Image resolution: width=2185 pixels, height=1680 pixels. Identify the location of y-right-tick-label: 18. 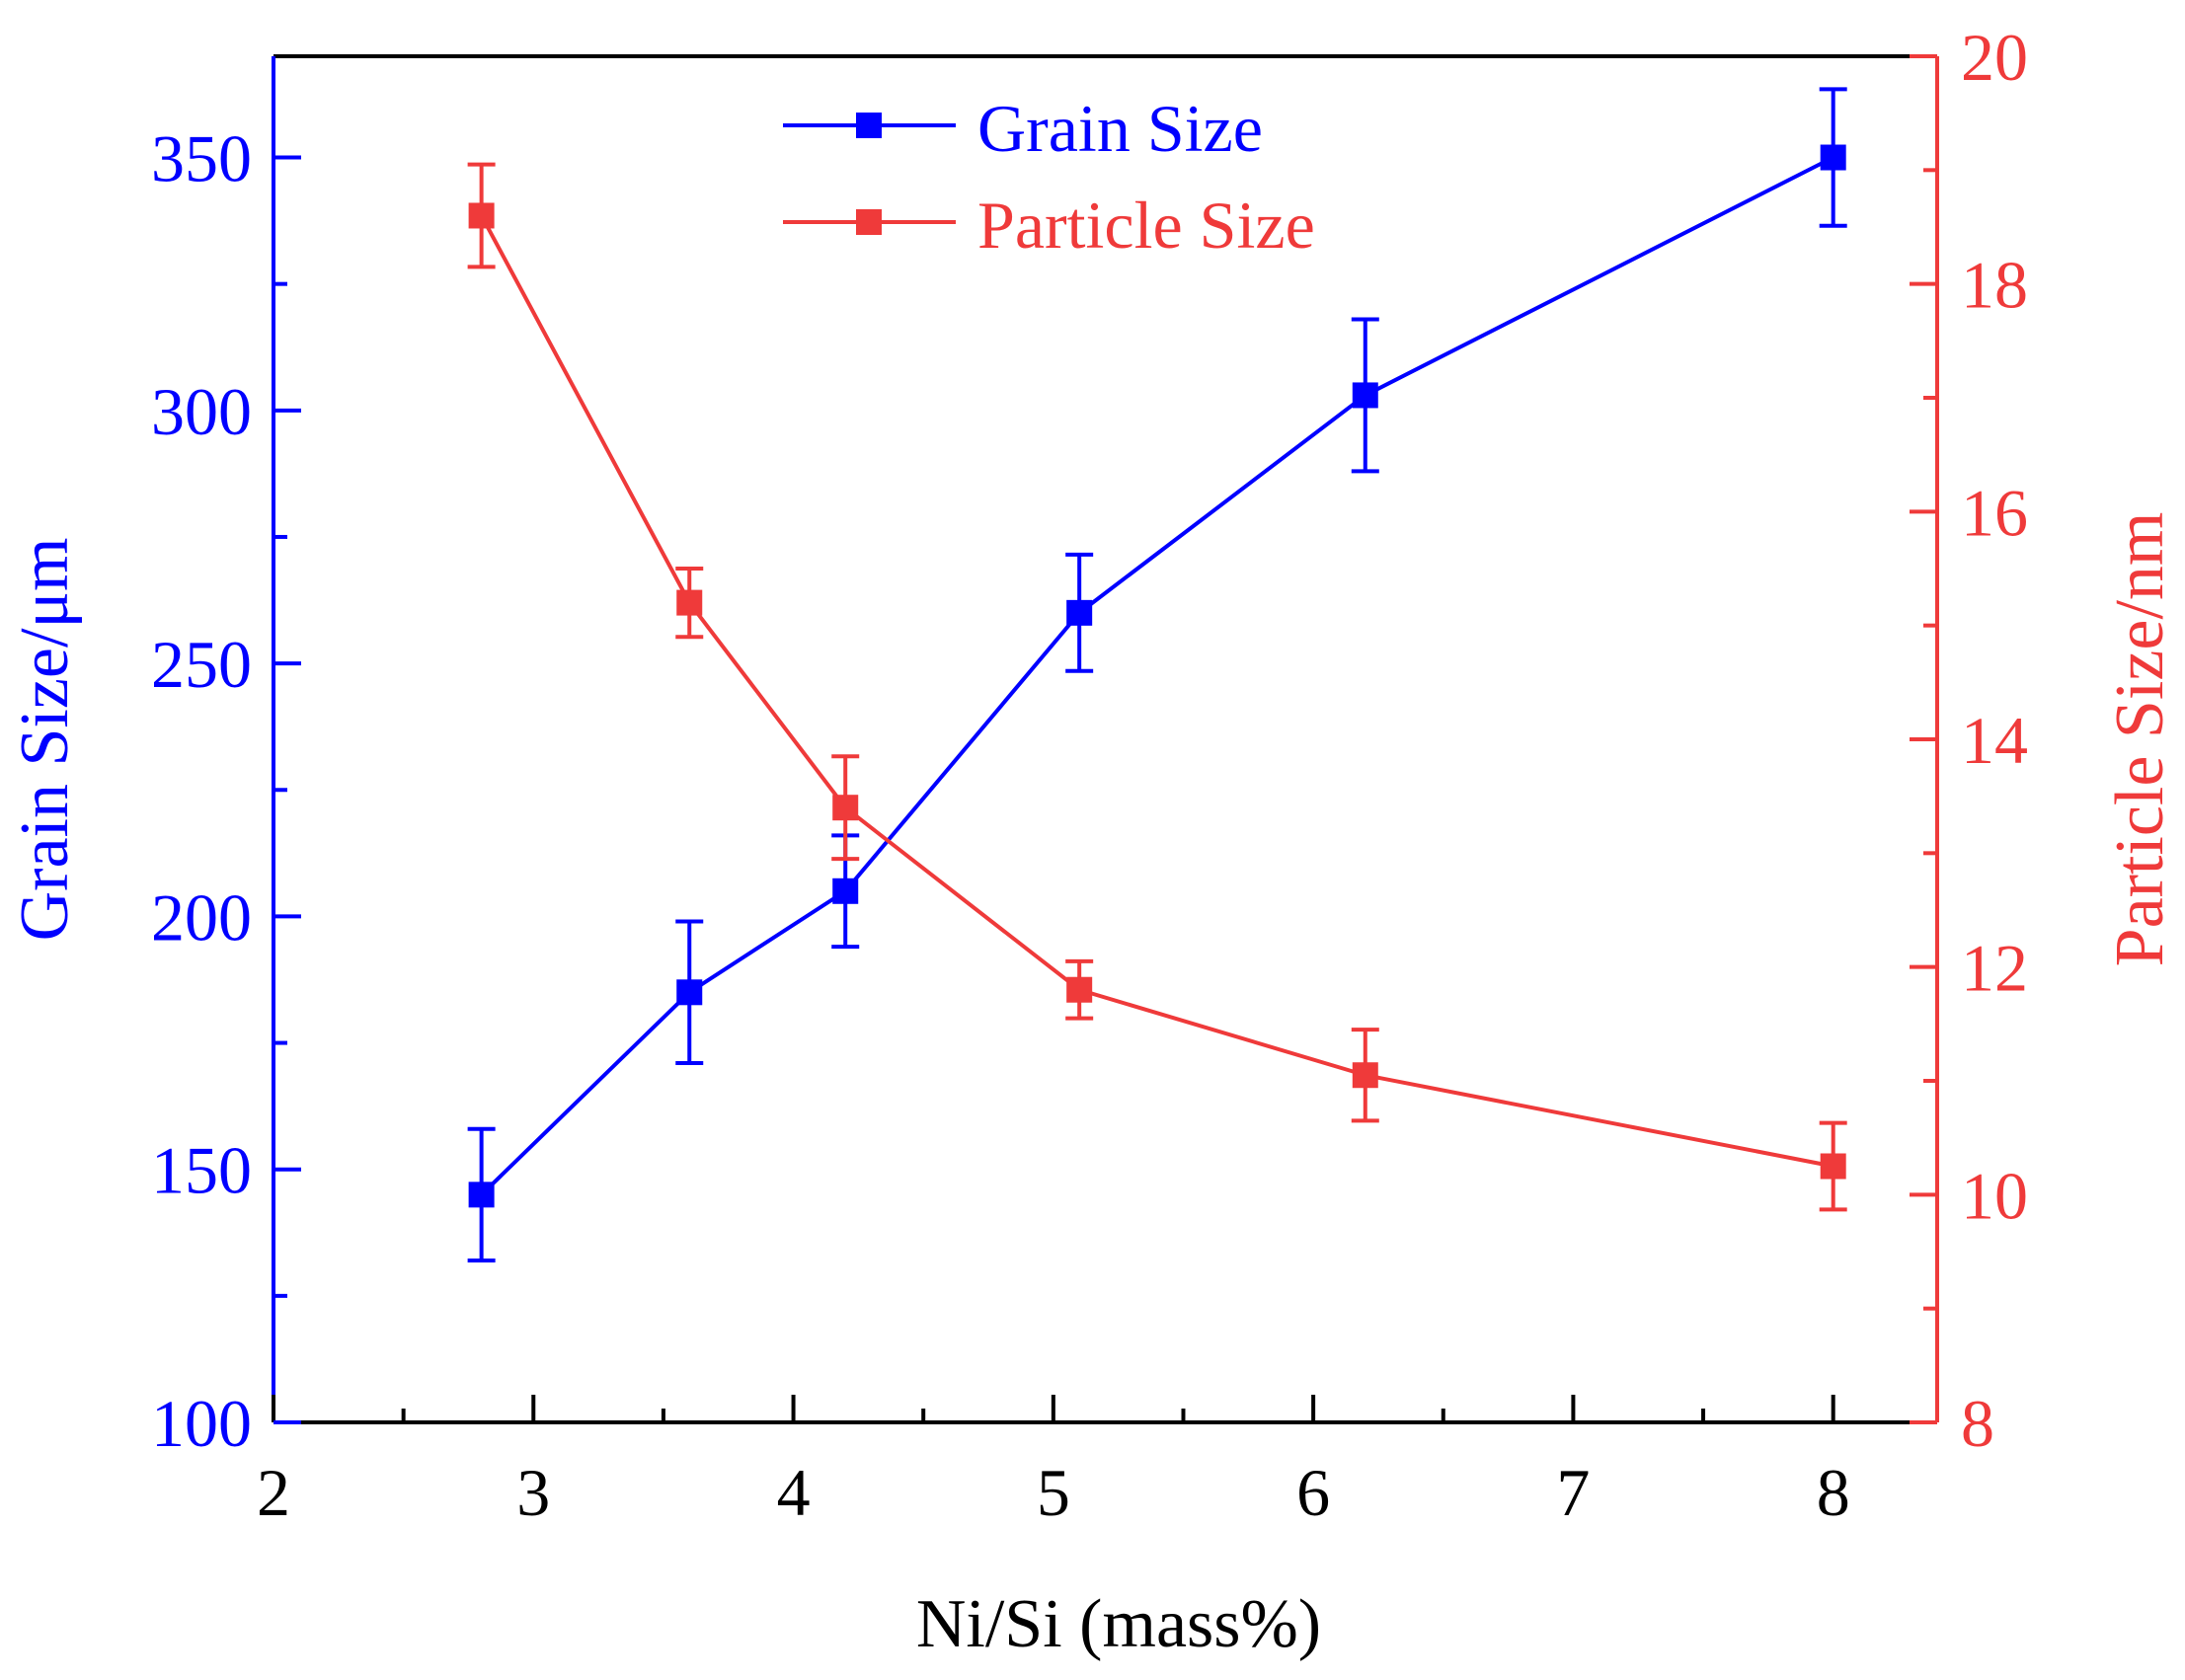
(1994, 285).